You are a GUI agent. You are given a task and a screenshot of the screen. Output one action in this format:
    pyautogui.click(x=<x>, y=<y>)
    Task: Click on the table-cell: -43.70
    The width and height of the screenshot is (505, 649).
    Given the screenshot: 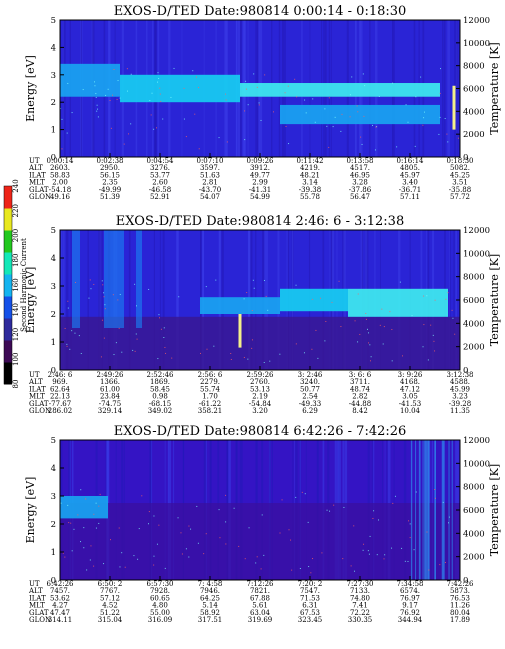 What is the action you would take?
    pyautogui.click(x=210, y=190)
    